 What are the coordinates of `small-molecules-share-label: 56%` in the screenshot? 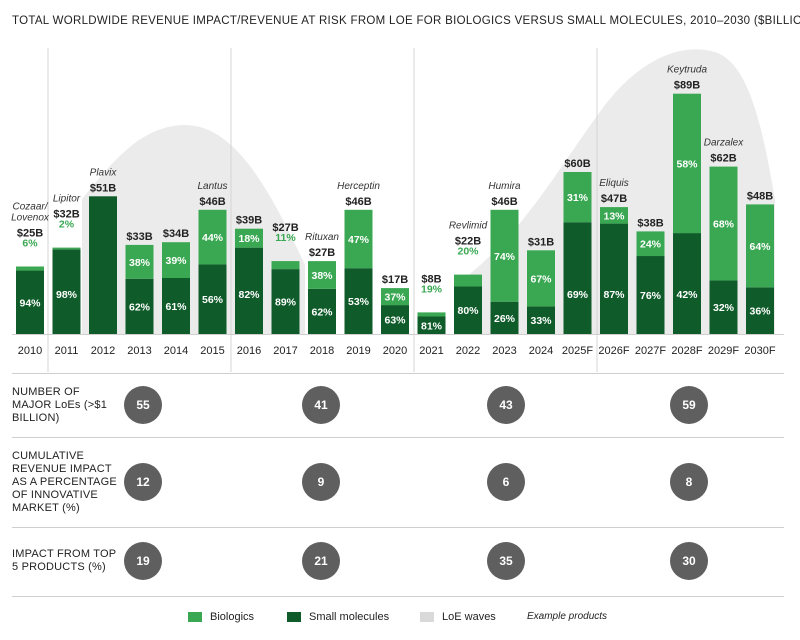 It's located at (213, 300).